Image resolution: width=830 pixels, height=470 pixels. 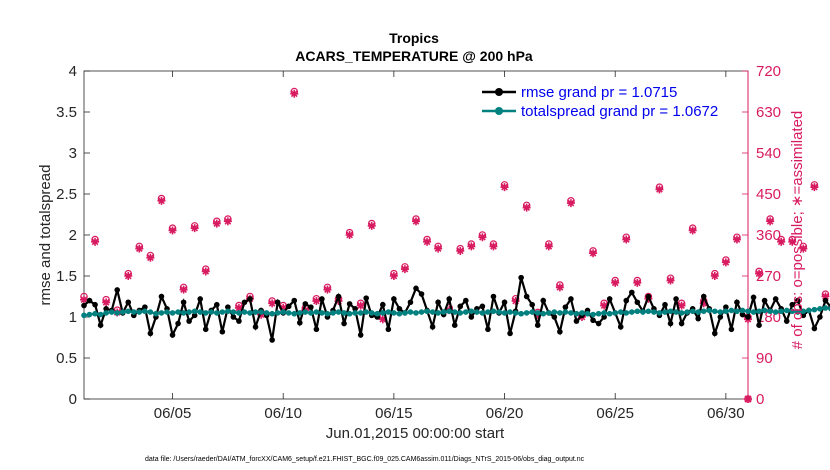 I want to click on chart-subtitle: ACARS_TEMPERATURE @ 200 hPa, so click(x=414, y=56).